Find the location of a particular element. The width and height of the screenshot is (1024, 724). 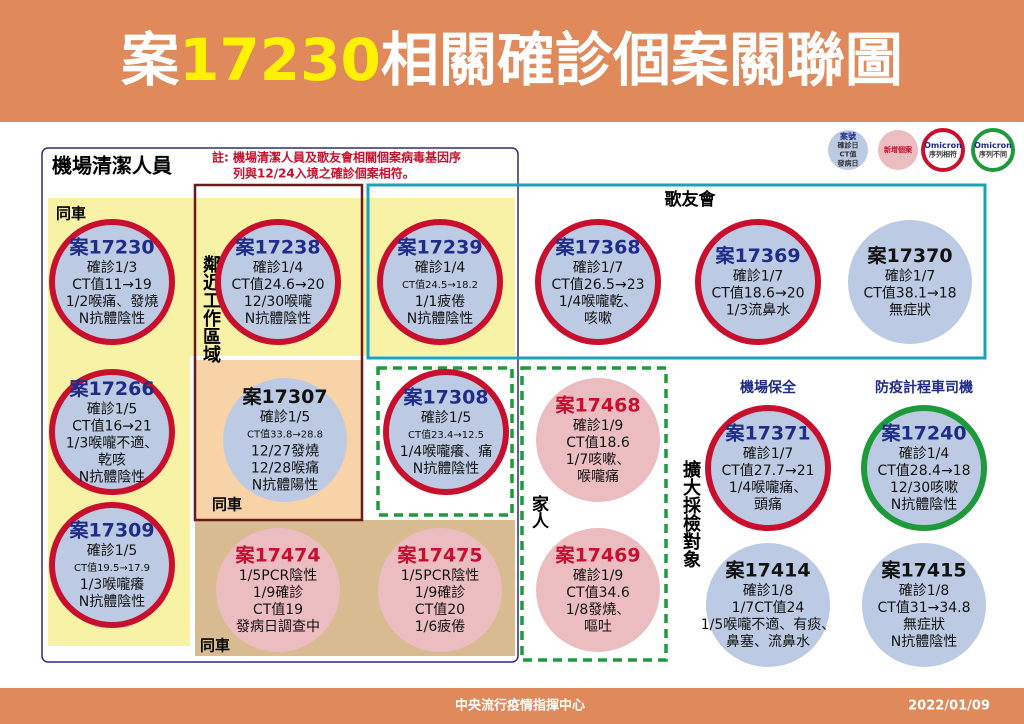

case-detail: CT值18.6→20 is located at coordinates (757, 294).